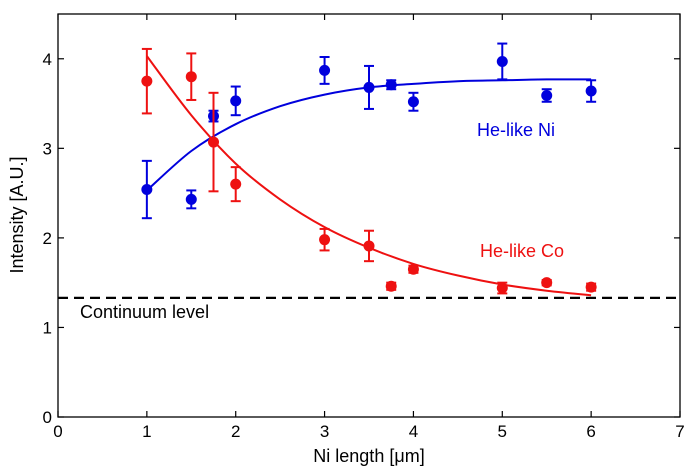  What do you see at coordinates (47, 238) in the screenshot?
I see `y-tick-label: 2` at bounding box center [47, 238].